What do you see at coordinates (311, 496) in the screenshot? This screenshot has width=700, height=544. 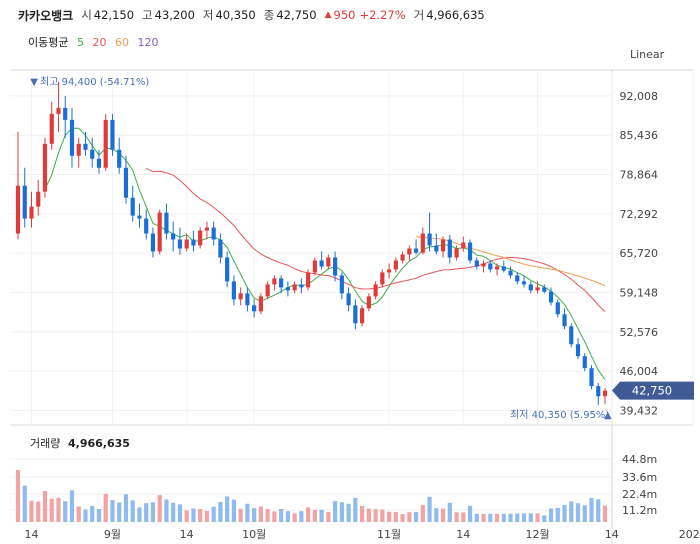 I see `volume-bars` at bounding box center [311, 496].